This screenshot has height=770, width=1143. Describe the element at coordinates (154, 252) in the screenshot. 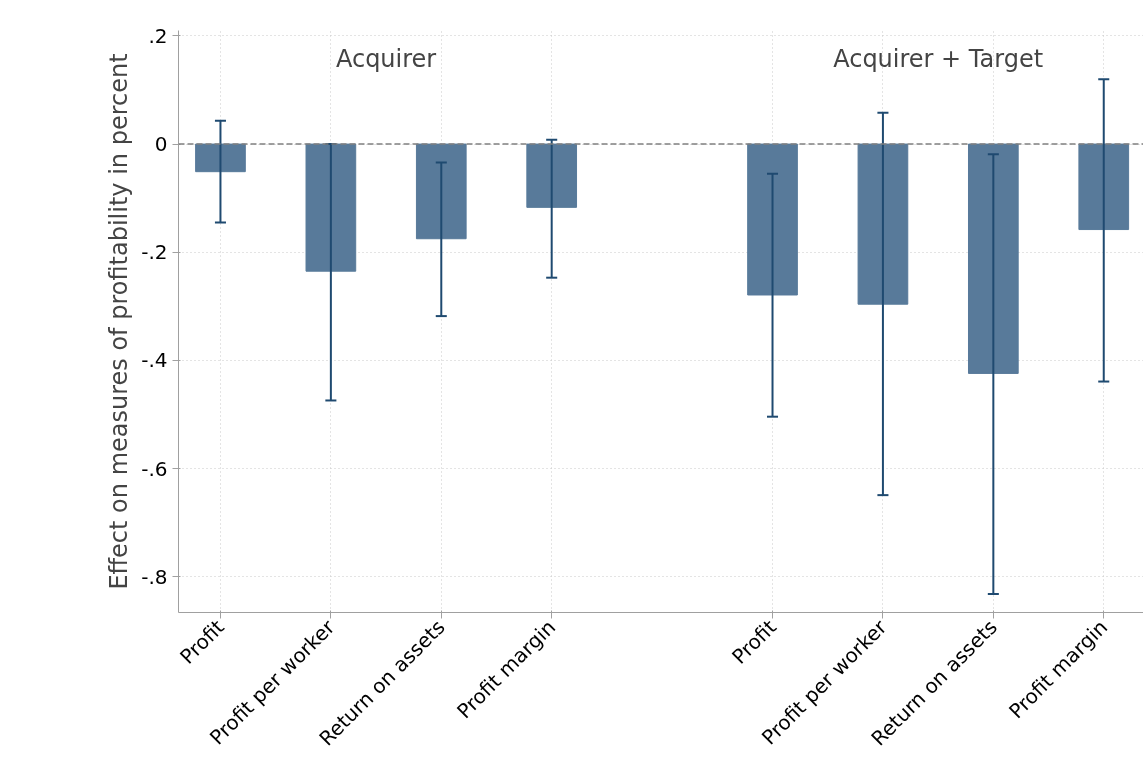

I see `y-tick-label: -.2` at that location.